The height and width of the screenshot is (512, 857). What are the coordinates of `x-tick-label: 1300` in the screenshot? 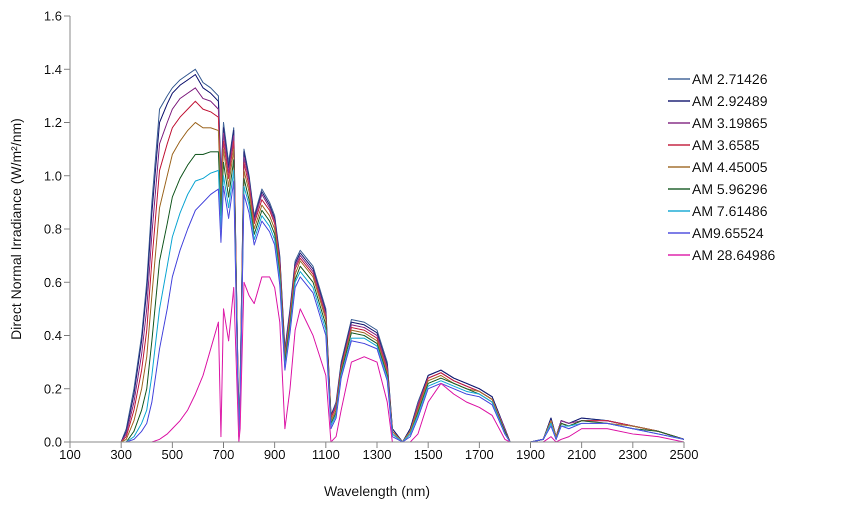 It's located at (377, 454).